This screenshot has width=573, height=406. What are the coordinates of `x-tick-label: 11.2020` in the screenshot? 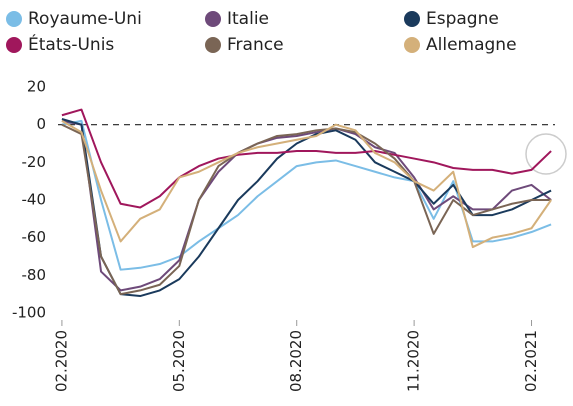 It's located at (414, 361).